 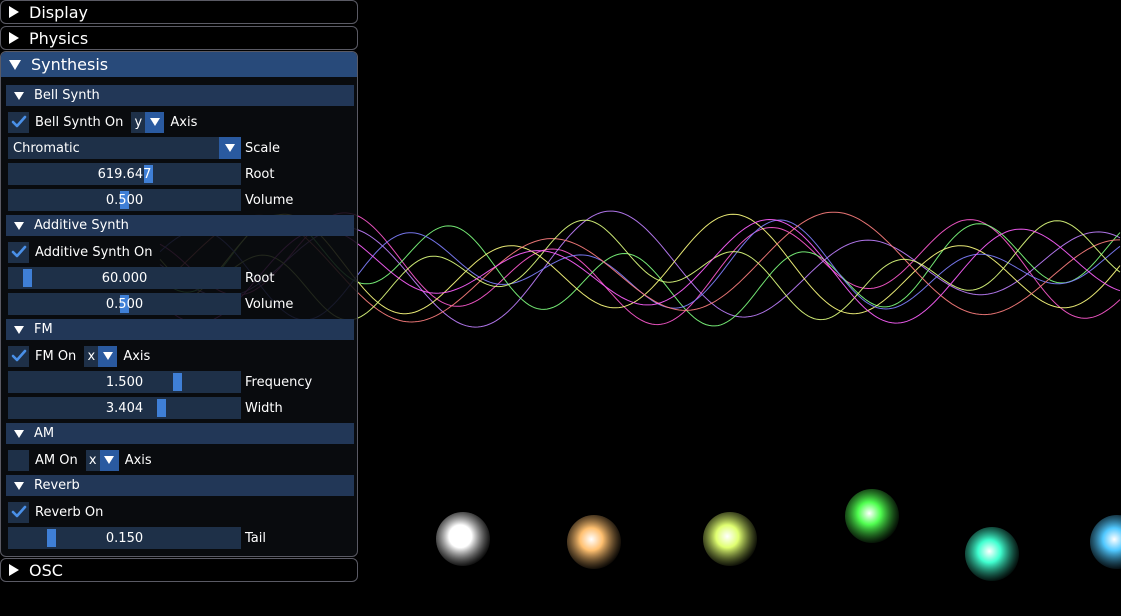 What do you see at coordinates (260, 278) in the screenshot?
I see `additive-synth-root-label: Root` at bounding box center [260, 278].